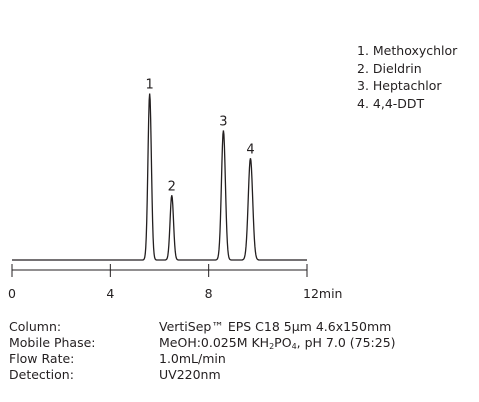 The width and height of the screenshot is (479, 402). Describe the element at coordinates (209, 293) in the screenshot. I see `x-tick-label: 8` at that location.